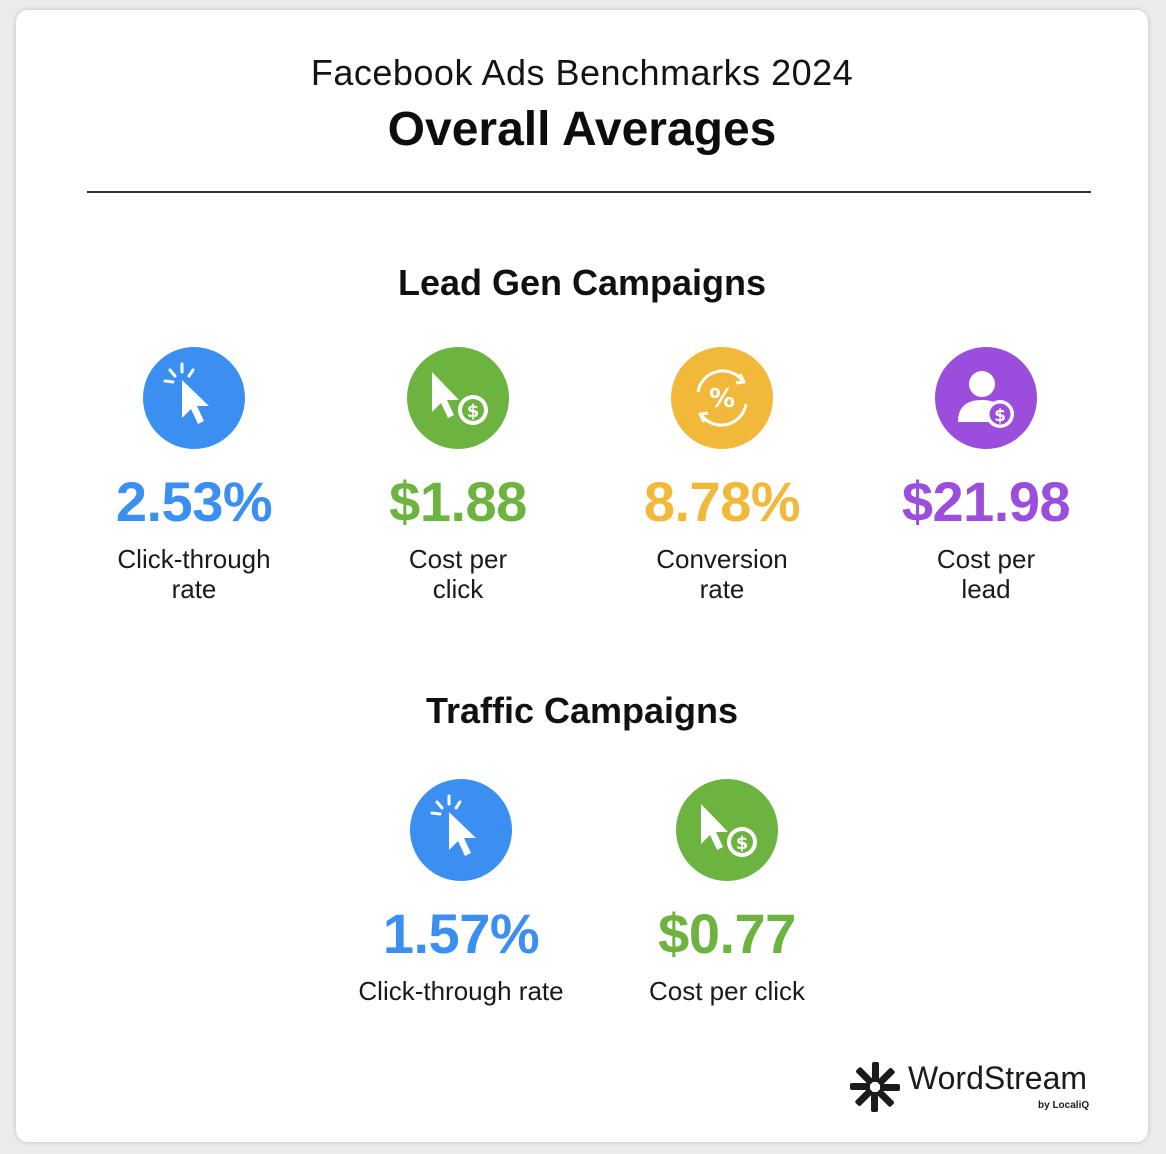  I want to click on metric-value: 2.53%, so click(194, 501).